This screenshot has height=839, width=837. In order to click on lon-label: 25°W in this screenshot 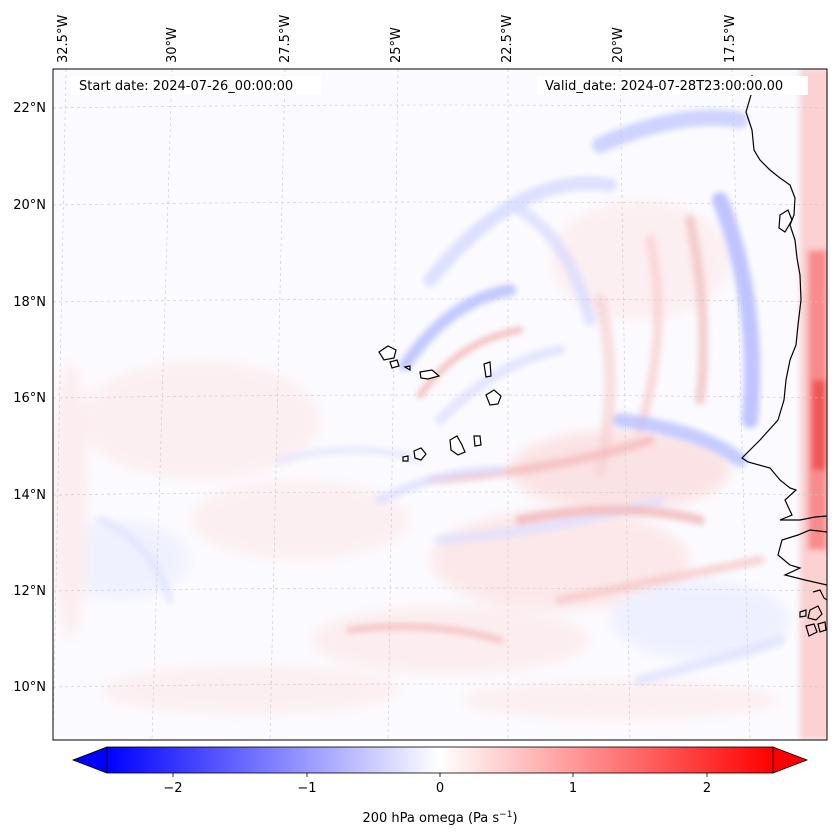, I will do `click(396, 45)`.